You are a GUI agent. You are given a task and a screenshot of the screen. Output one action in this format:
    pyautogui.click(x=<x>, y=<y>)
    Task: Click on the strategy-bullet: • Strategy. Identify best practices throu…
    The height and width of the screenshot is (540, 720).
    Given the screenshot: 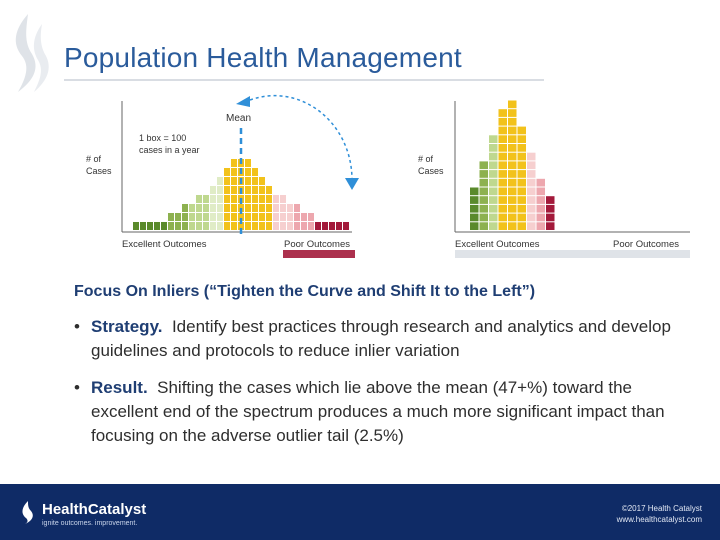 What is the action you would take?
    pyautogui.click(x=387, y=339)
    